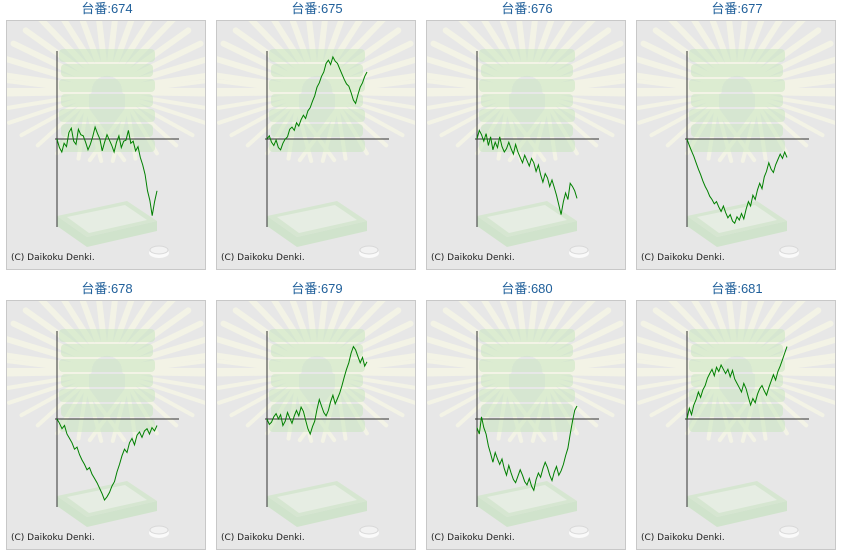 The image size is (845, 559). What do you see at coordinates (737, 8) in the screenshot?
I see `machine-number-title: 台番:677` at bounding box center [737, 8].